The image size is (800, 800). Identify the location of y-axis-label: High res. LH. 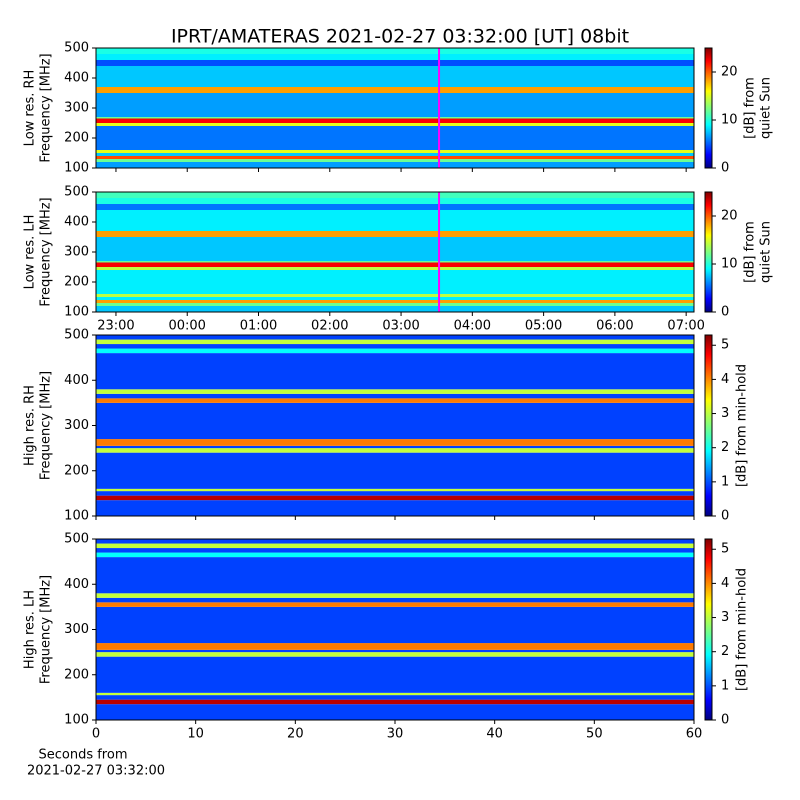
(30, 629).